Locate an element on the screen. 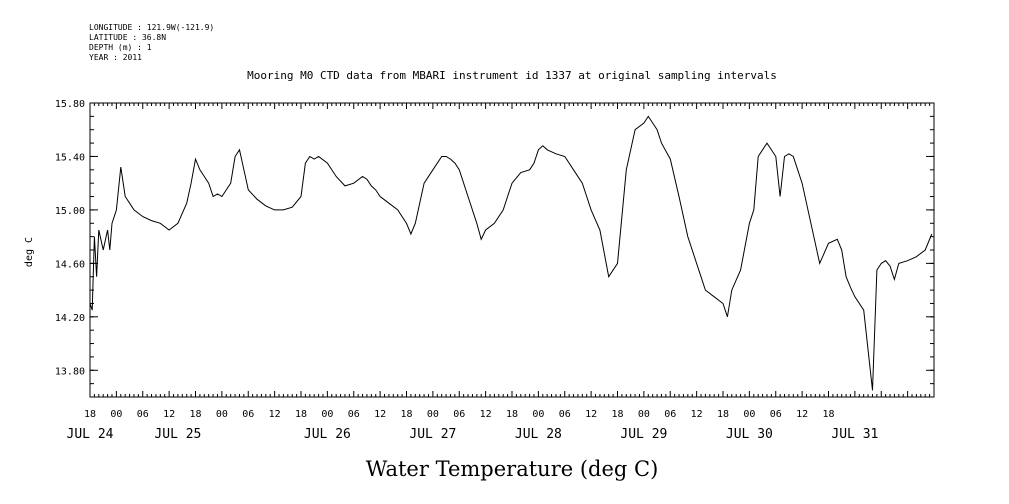  x-date-label: JUL 27 is located at coordinates (432, 434).